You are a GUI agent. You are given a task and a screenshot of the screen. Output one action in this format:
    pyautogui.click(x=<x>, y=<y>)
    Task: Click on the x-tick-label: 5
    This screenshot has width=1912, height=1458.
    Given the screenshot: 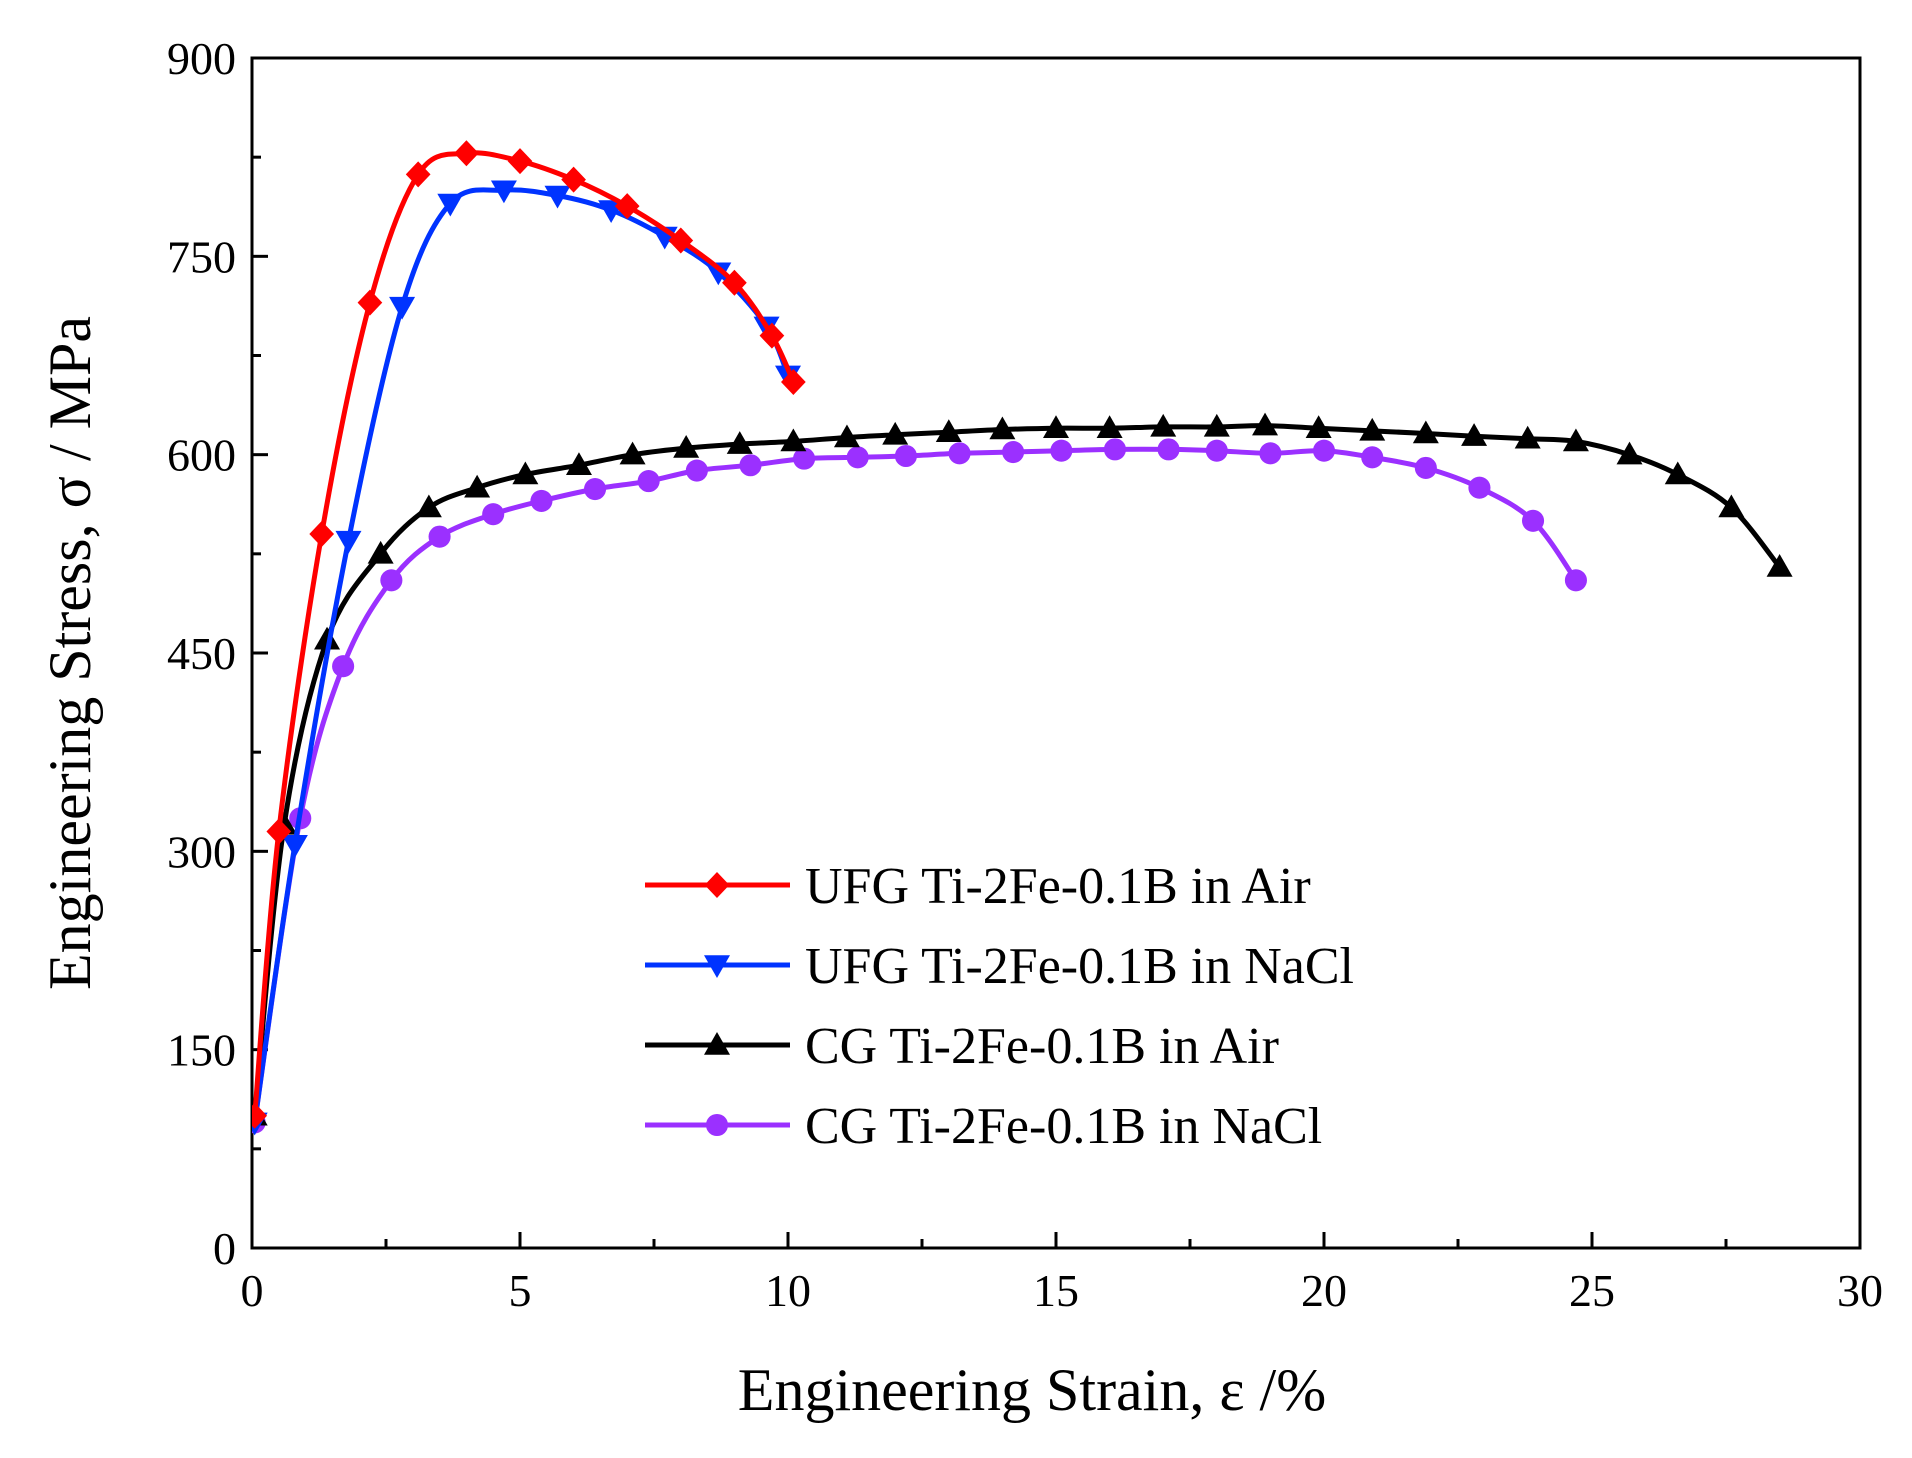 What is the action you would take?
    pyautogui.click(x=520, y=1290)
    